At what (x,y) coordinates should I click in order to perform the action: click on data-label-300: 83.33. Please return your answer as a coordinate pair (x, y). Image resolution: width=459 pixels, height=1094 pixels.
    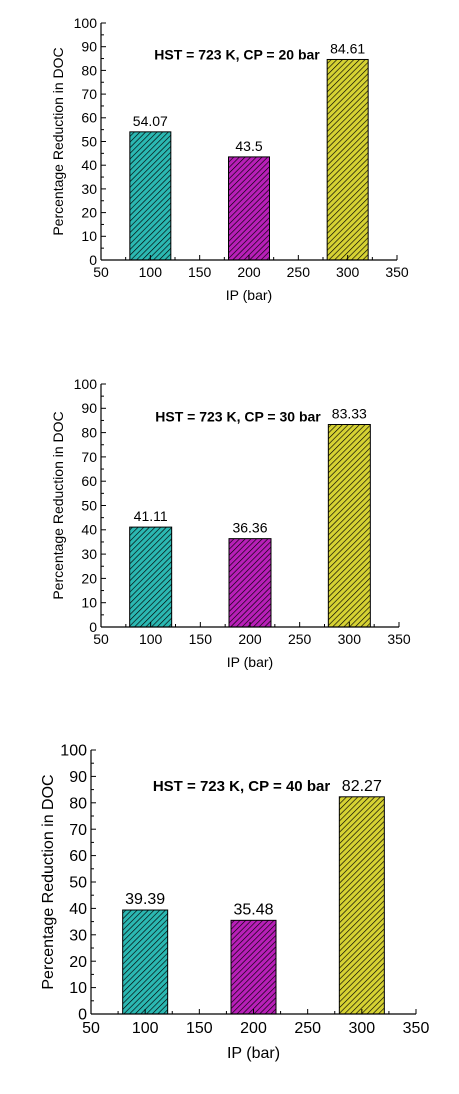
    Looking at the image, I should click on (349, 414).